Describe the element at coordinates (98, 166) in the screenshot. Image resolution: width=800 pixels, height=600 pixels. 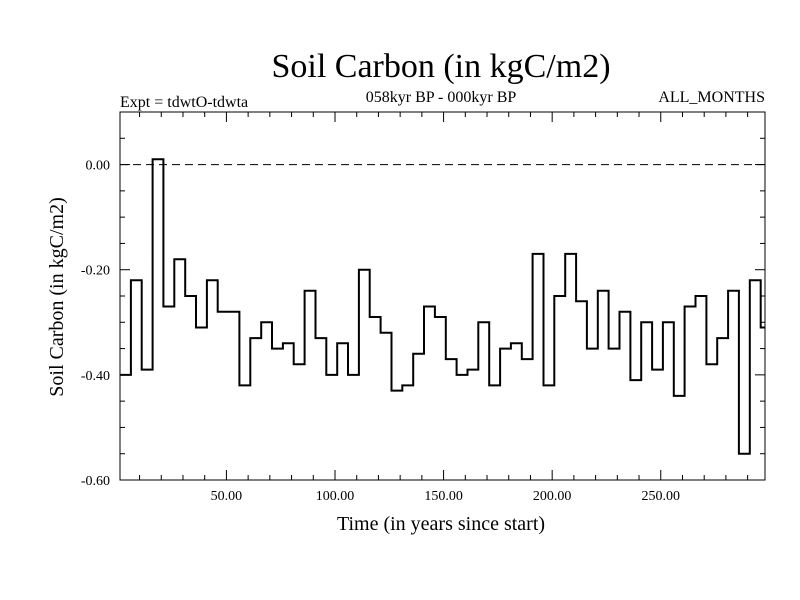
I see `y-tick-label: 0.00` at that location.